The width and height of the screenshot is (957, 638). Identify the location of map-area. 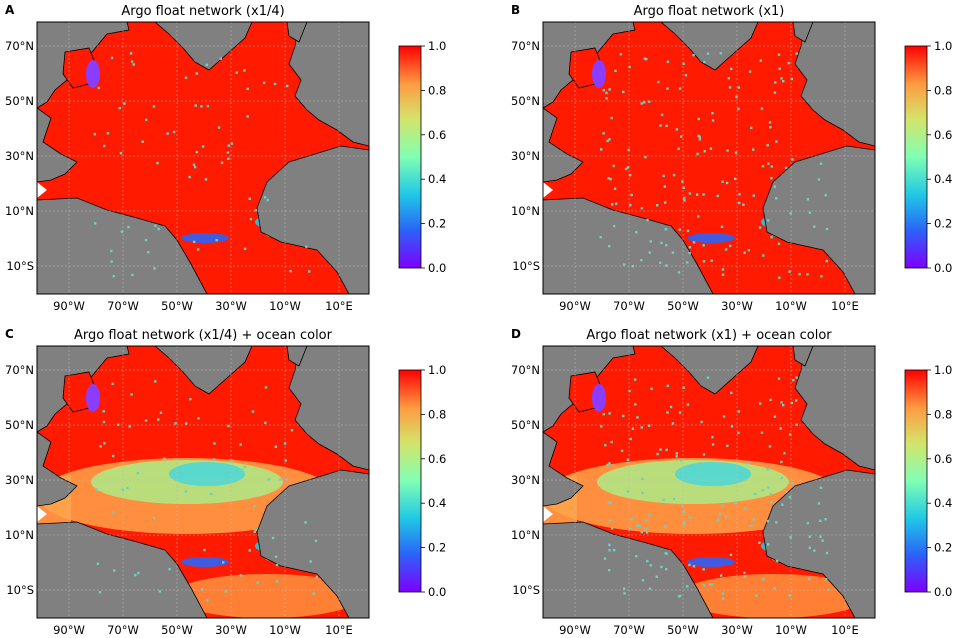
(203, 482).